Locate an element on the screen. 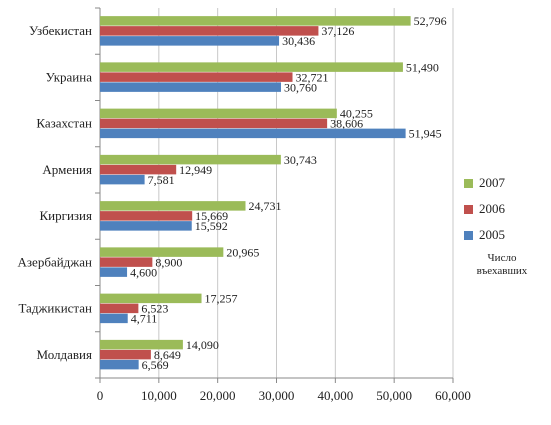 The width and height of the screenshot is (551, 425). legend-item-2007: 2007 is located at coordinates (506, 183).